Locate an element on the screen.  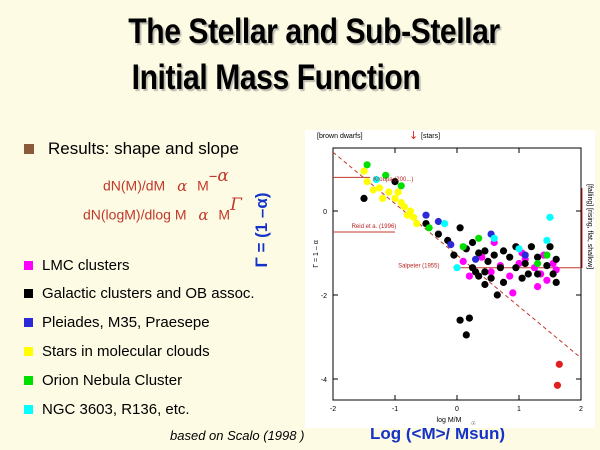
legend-label: Galactic clusters and OB assoc. is located at coordinates (148, 293).